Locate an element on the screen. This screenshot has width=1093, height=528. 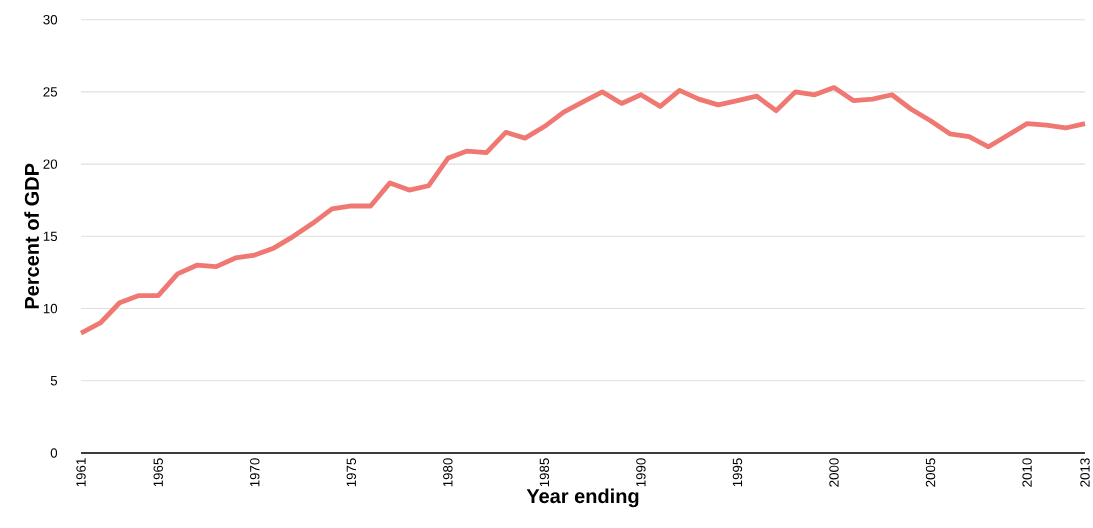
x-tick-label: 1990 is located at coordinates (641, 472).